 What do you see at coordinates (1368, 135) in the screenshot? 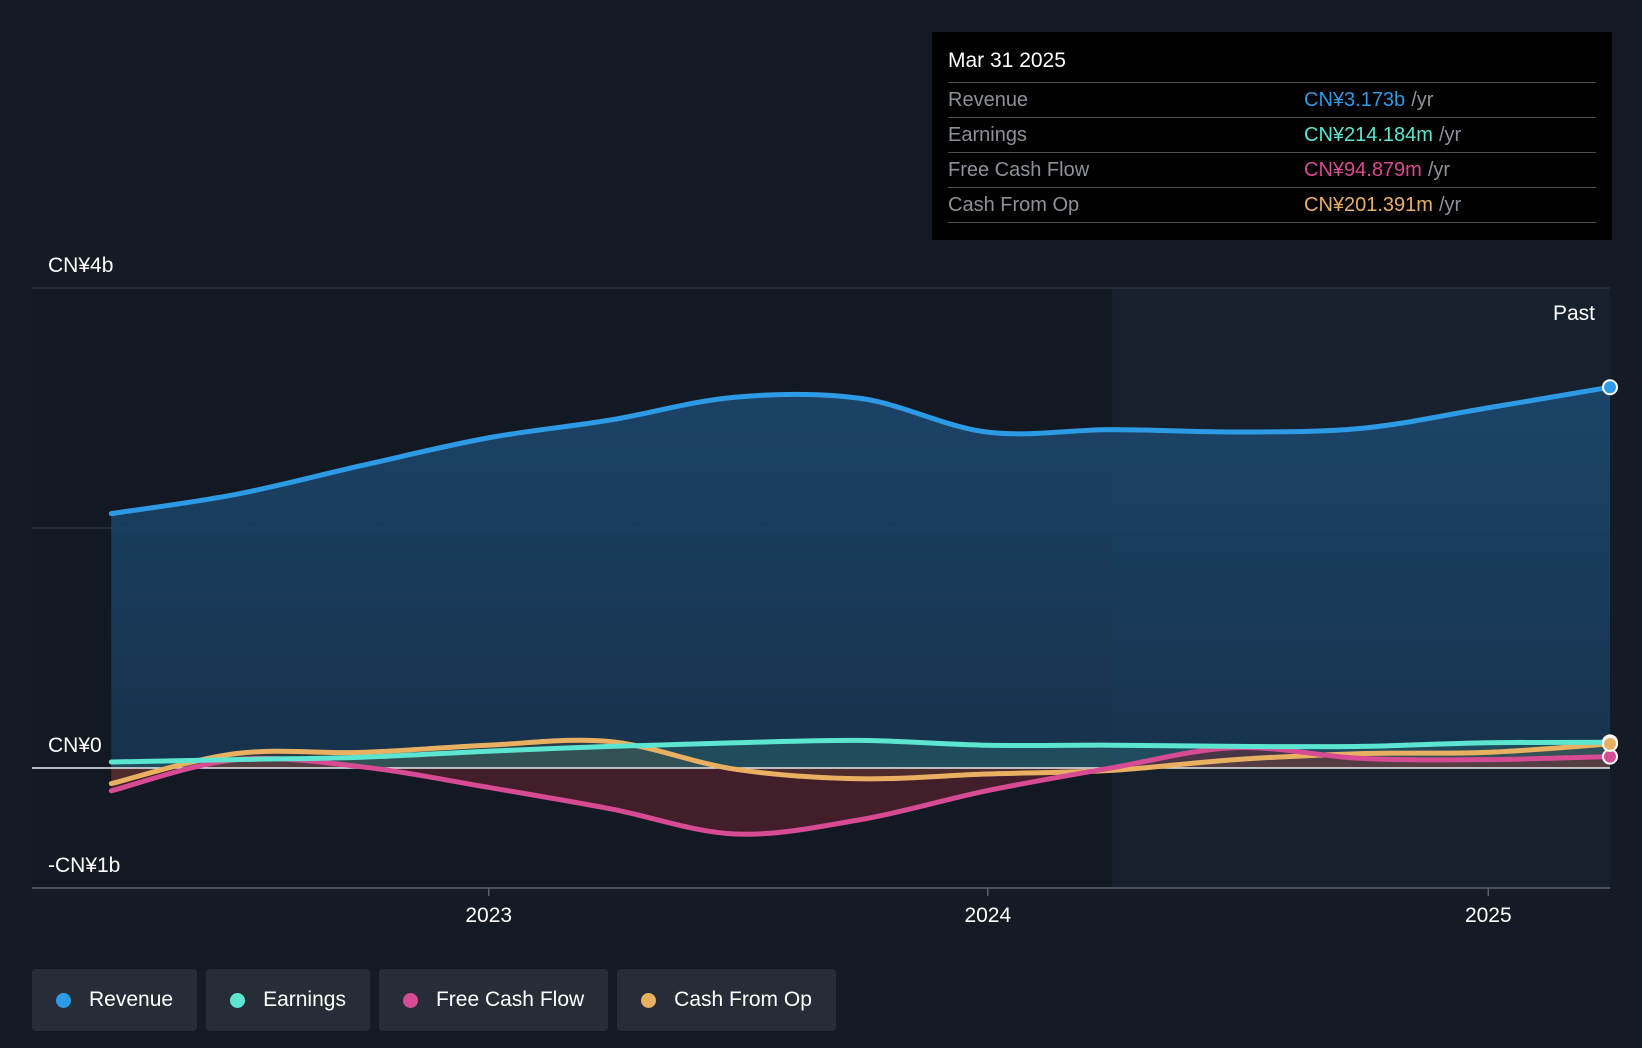
I see `tooltip-value: CN¥214.184m` at bounding box center [1368, 135].